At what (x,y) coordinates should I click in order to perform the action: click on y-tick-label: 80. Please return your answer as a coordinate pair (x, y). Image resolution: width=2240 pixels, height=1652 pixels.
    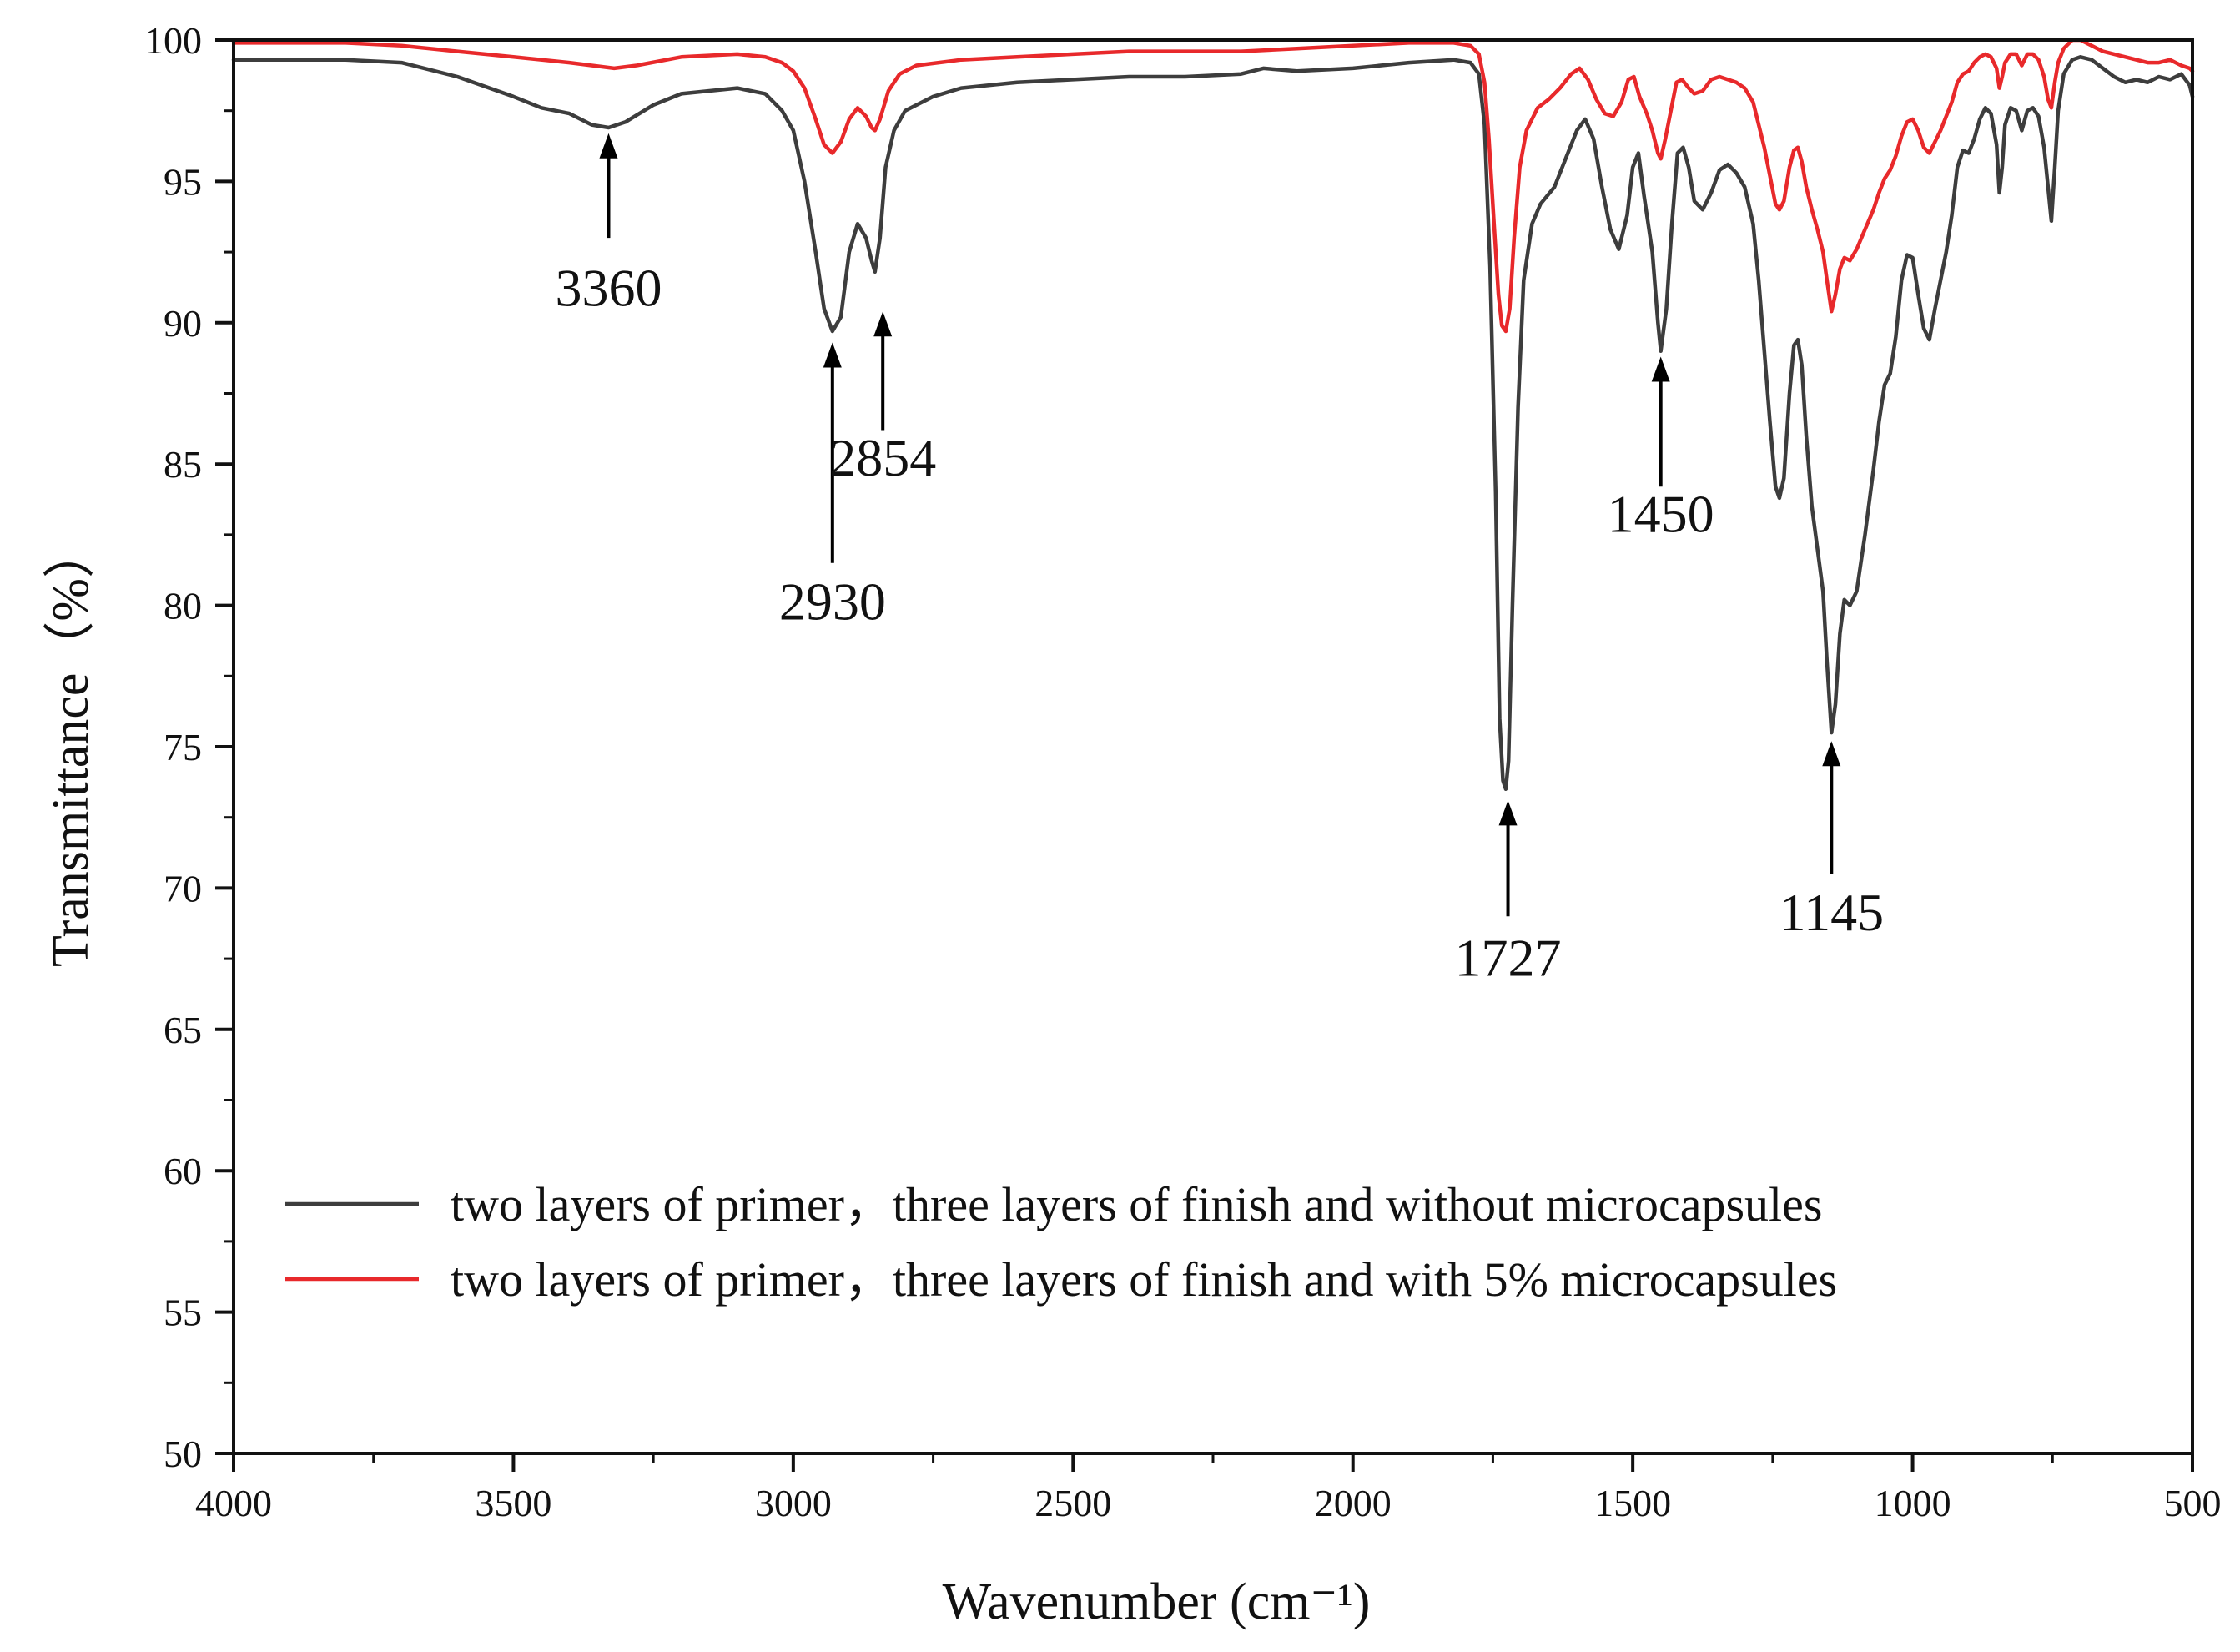
    Looking at the image, I should click on (183, 606).